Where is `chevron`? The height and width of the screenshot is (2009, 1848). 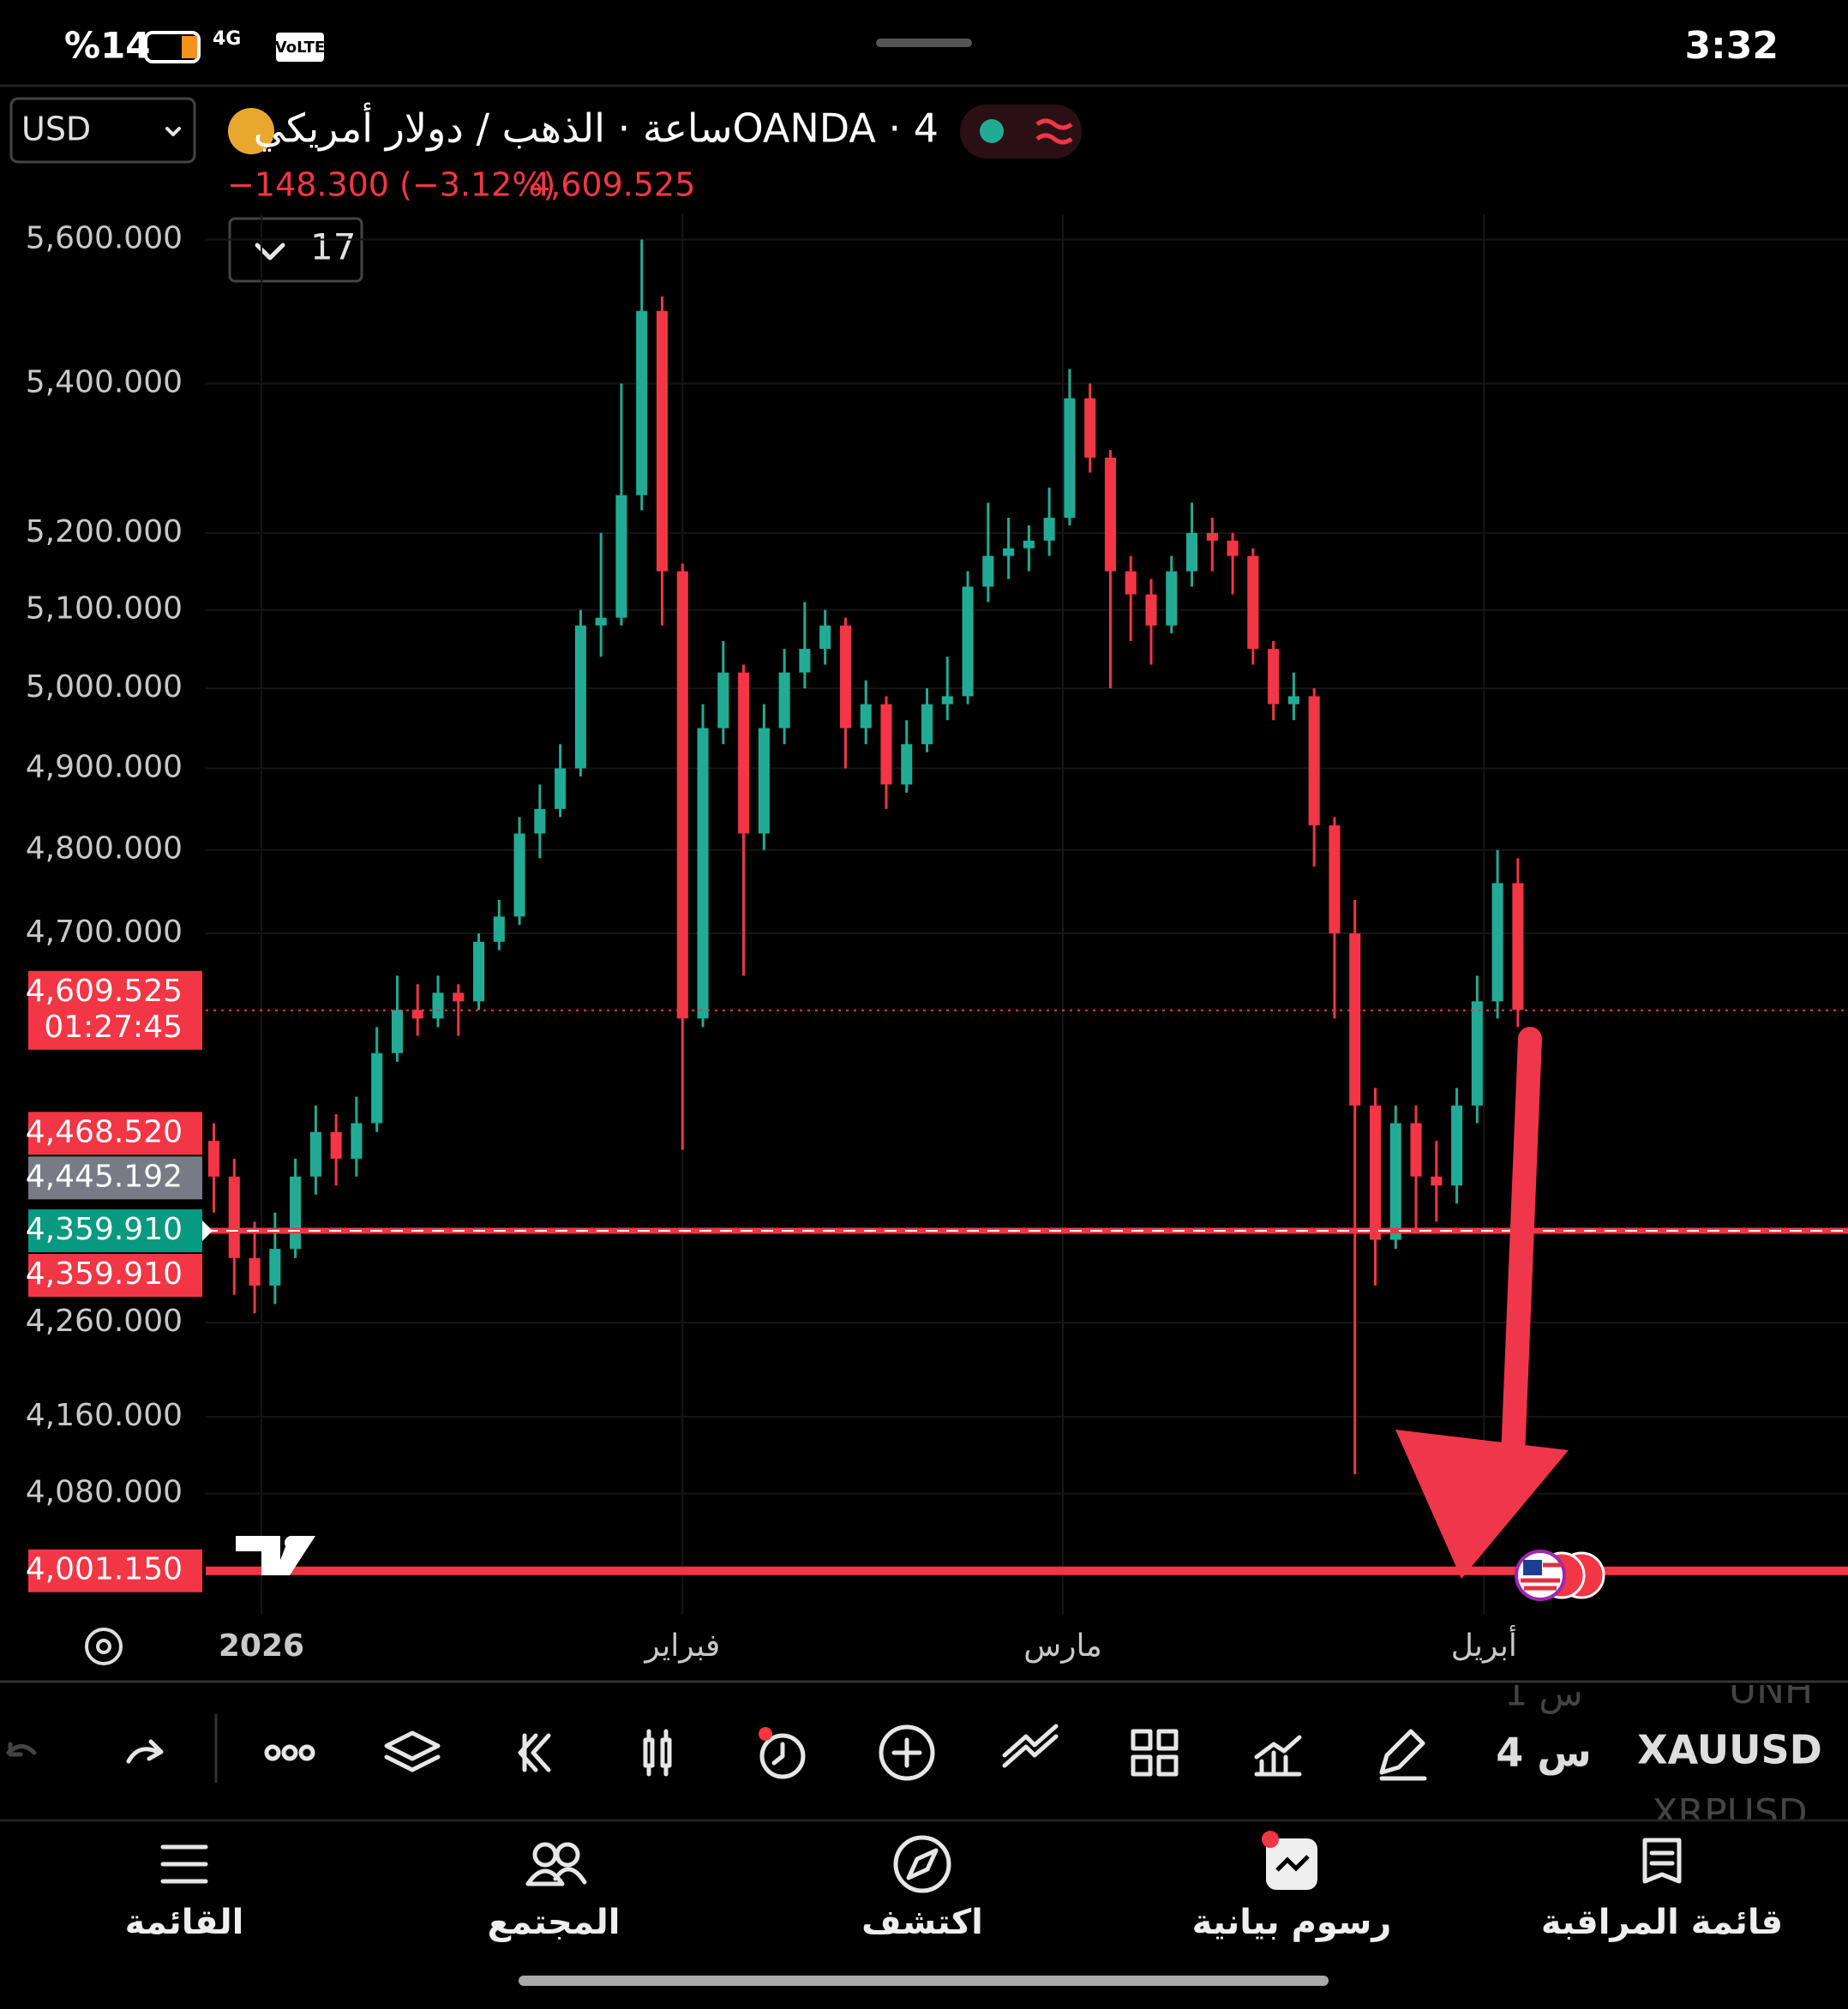
chevron is located at coordinates (173, 131).